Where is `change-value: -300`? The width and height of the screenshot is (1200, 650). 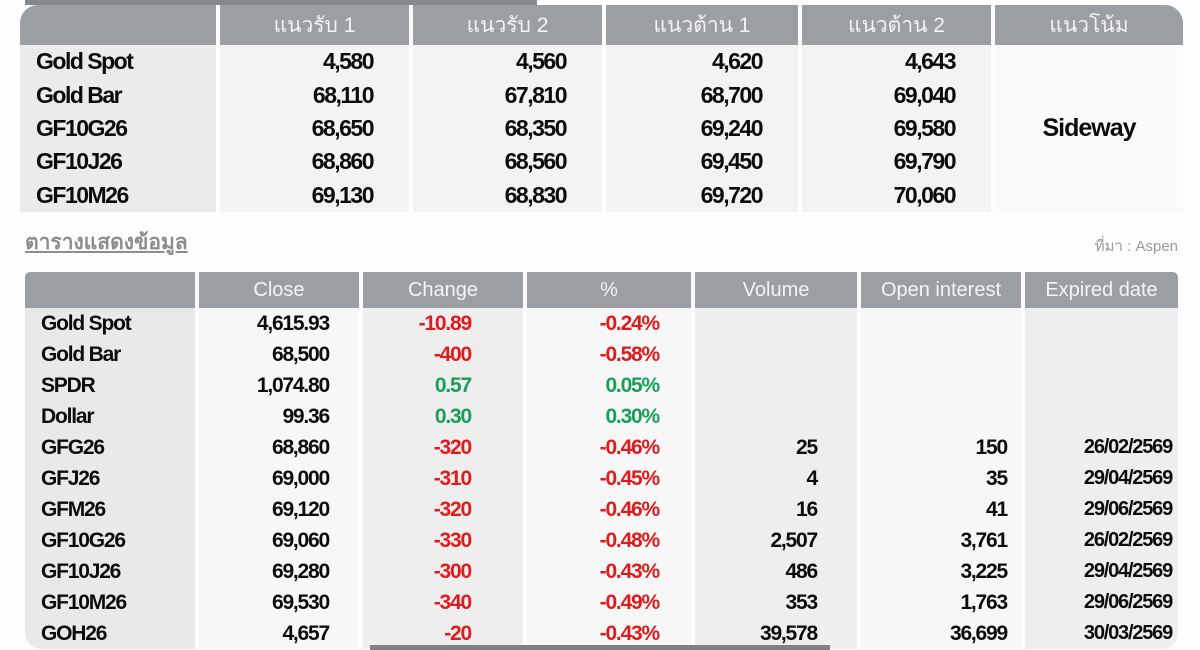
change-value: -300 is located at coordinates (443, 571).